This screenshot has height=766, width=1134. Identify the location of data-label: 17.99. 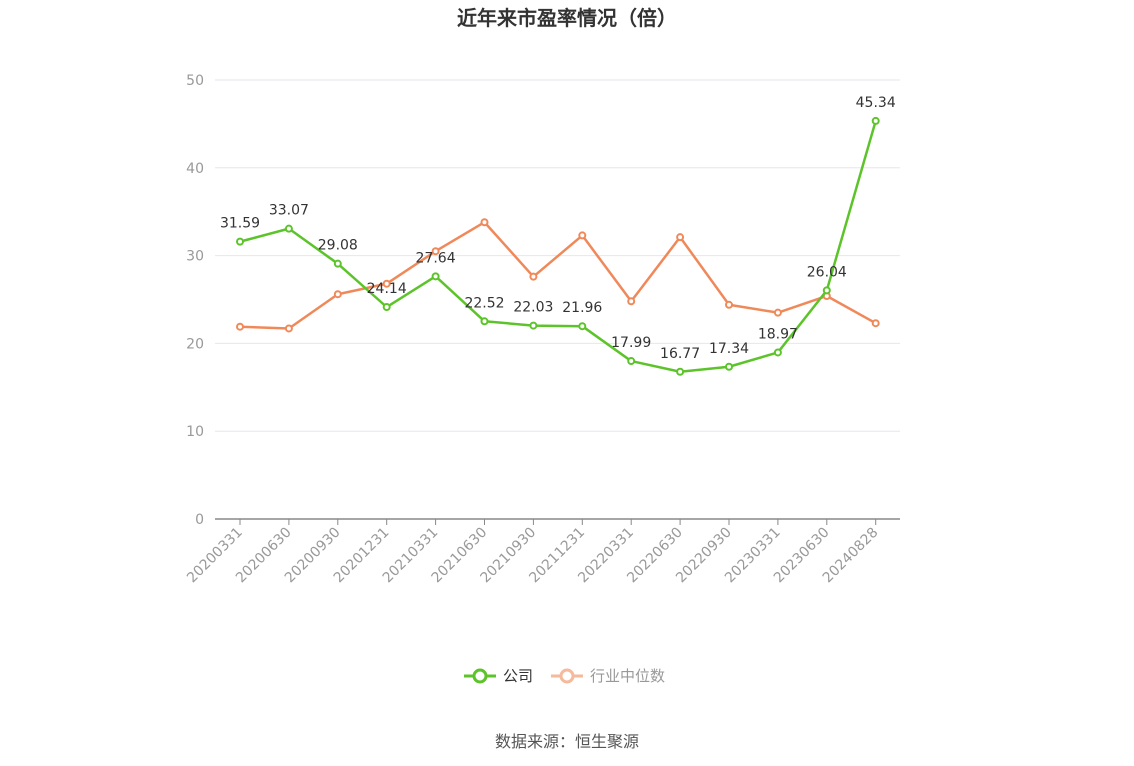
(631, 343).